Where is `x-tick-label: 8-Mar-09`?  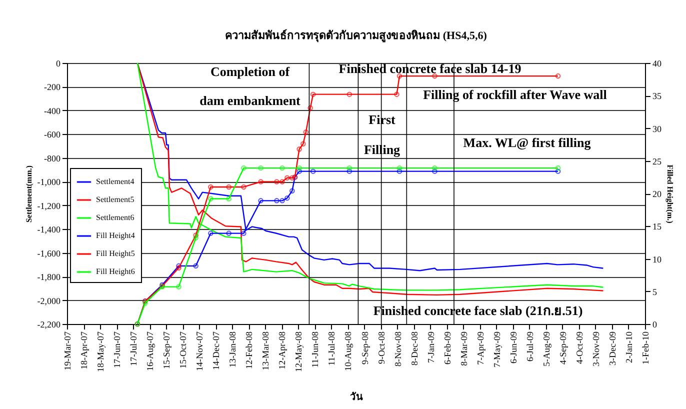 x-tick-label: 8-Mar-09 is located at coordinates (463, 348).